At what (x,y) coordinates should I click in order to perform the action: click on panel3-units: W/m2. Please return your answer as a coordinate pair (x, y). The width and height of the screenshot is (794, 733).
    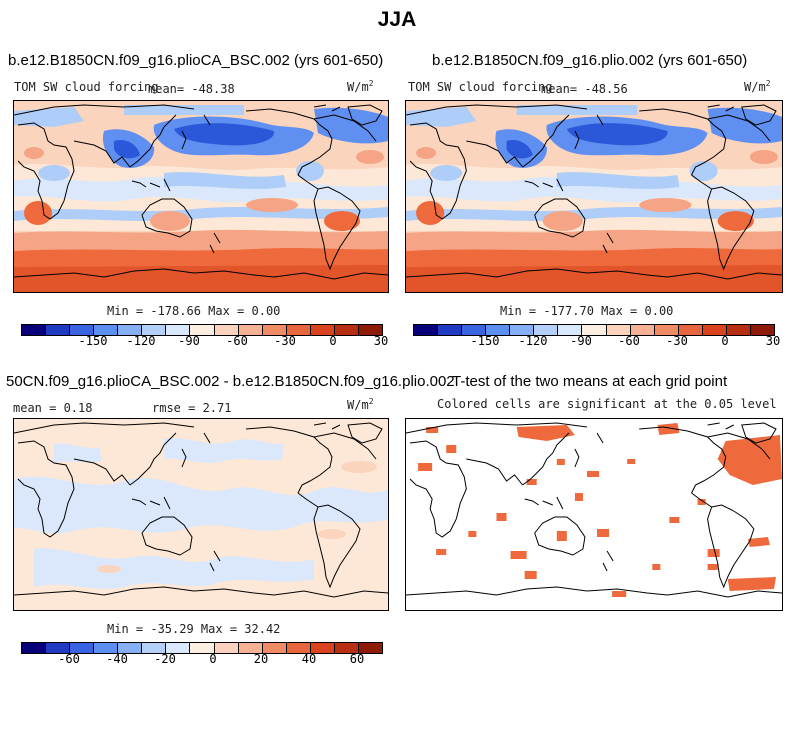
    Looking at the image, I should click on (360, 404).